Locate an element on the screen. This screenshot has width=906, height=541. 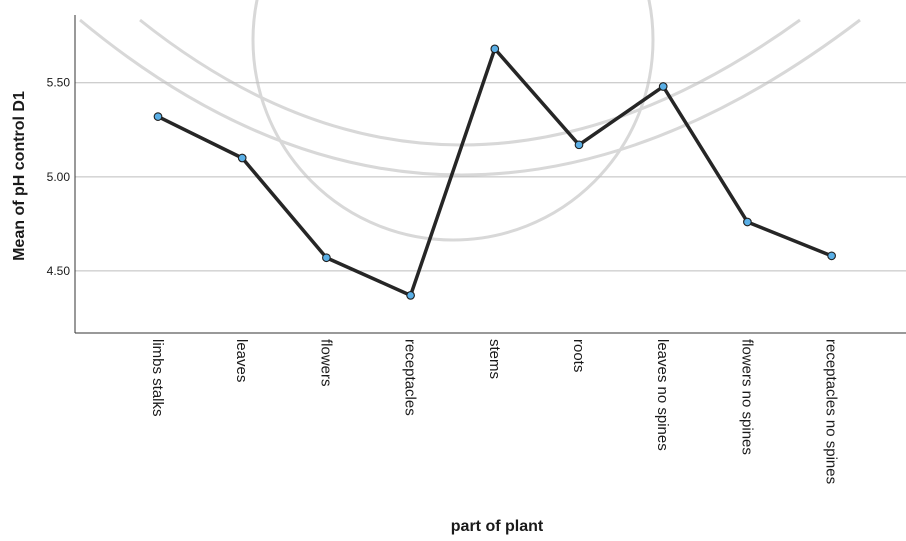
y-tick-labels: 4.50 5.00 5.50 is located at coordinates (59, 177).